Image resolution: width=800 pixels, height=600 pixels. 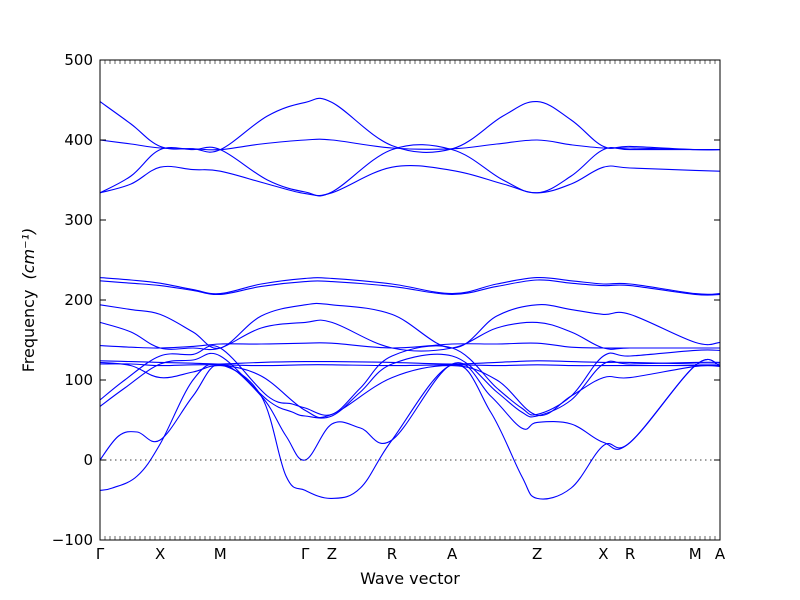 I want to click on y-axis-label: Frequency (cm⁻¹), so click(x=28, y=300).